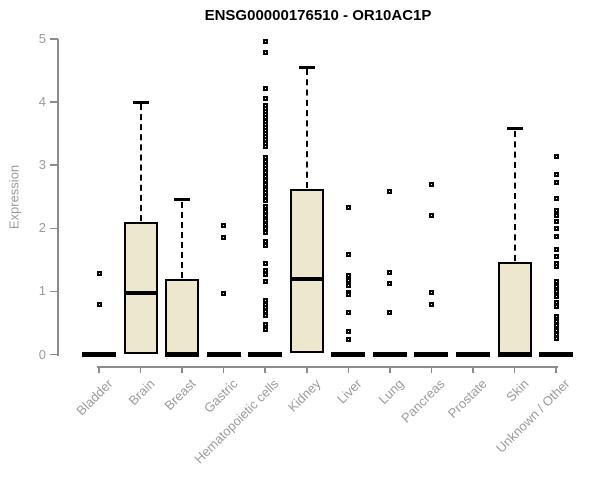 This screenshot has height=500, width=600. Describe the element at coordinates (348, 354) in the screenshot. I see `collapsed-box-liver` at that location.